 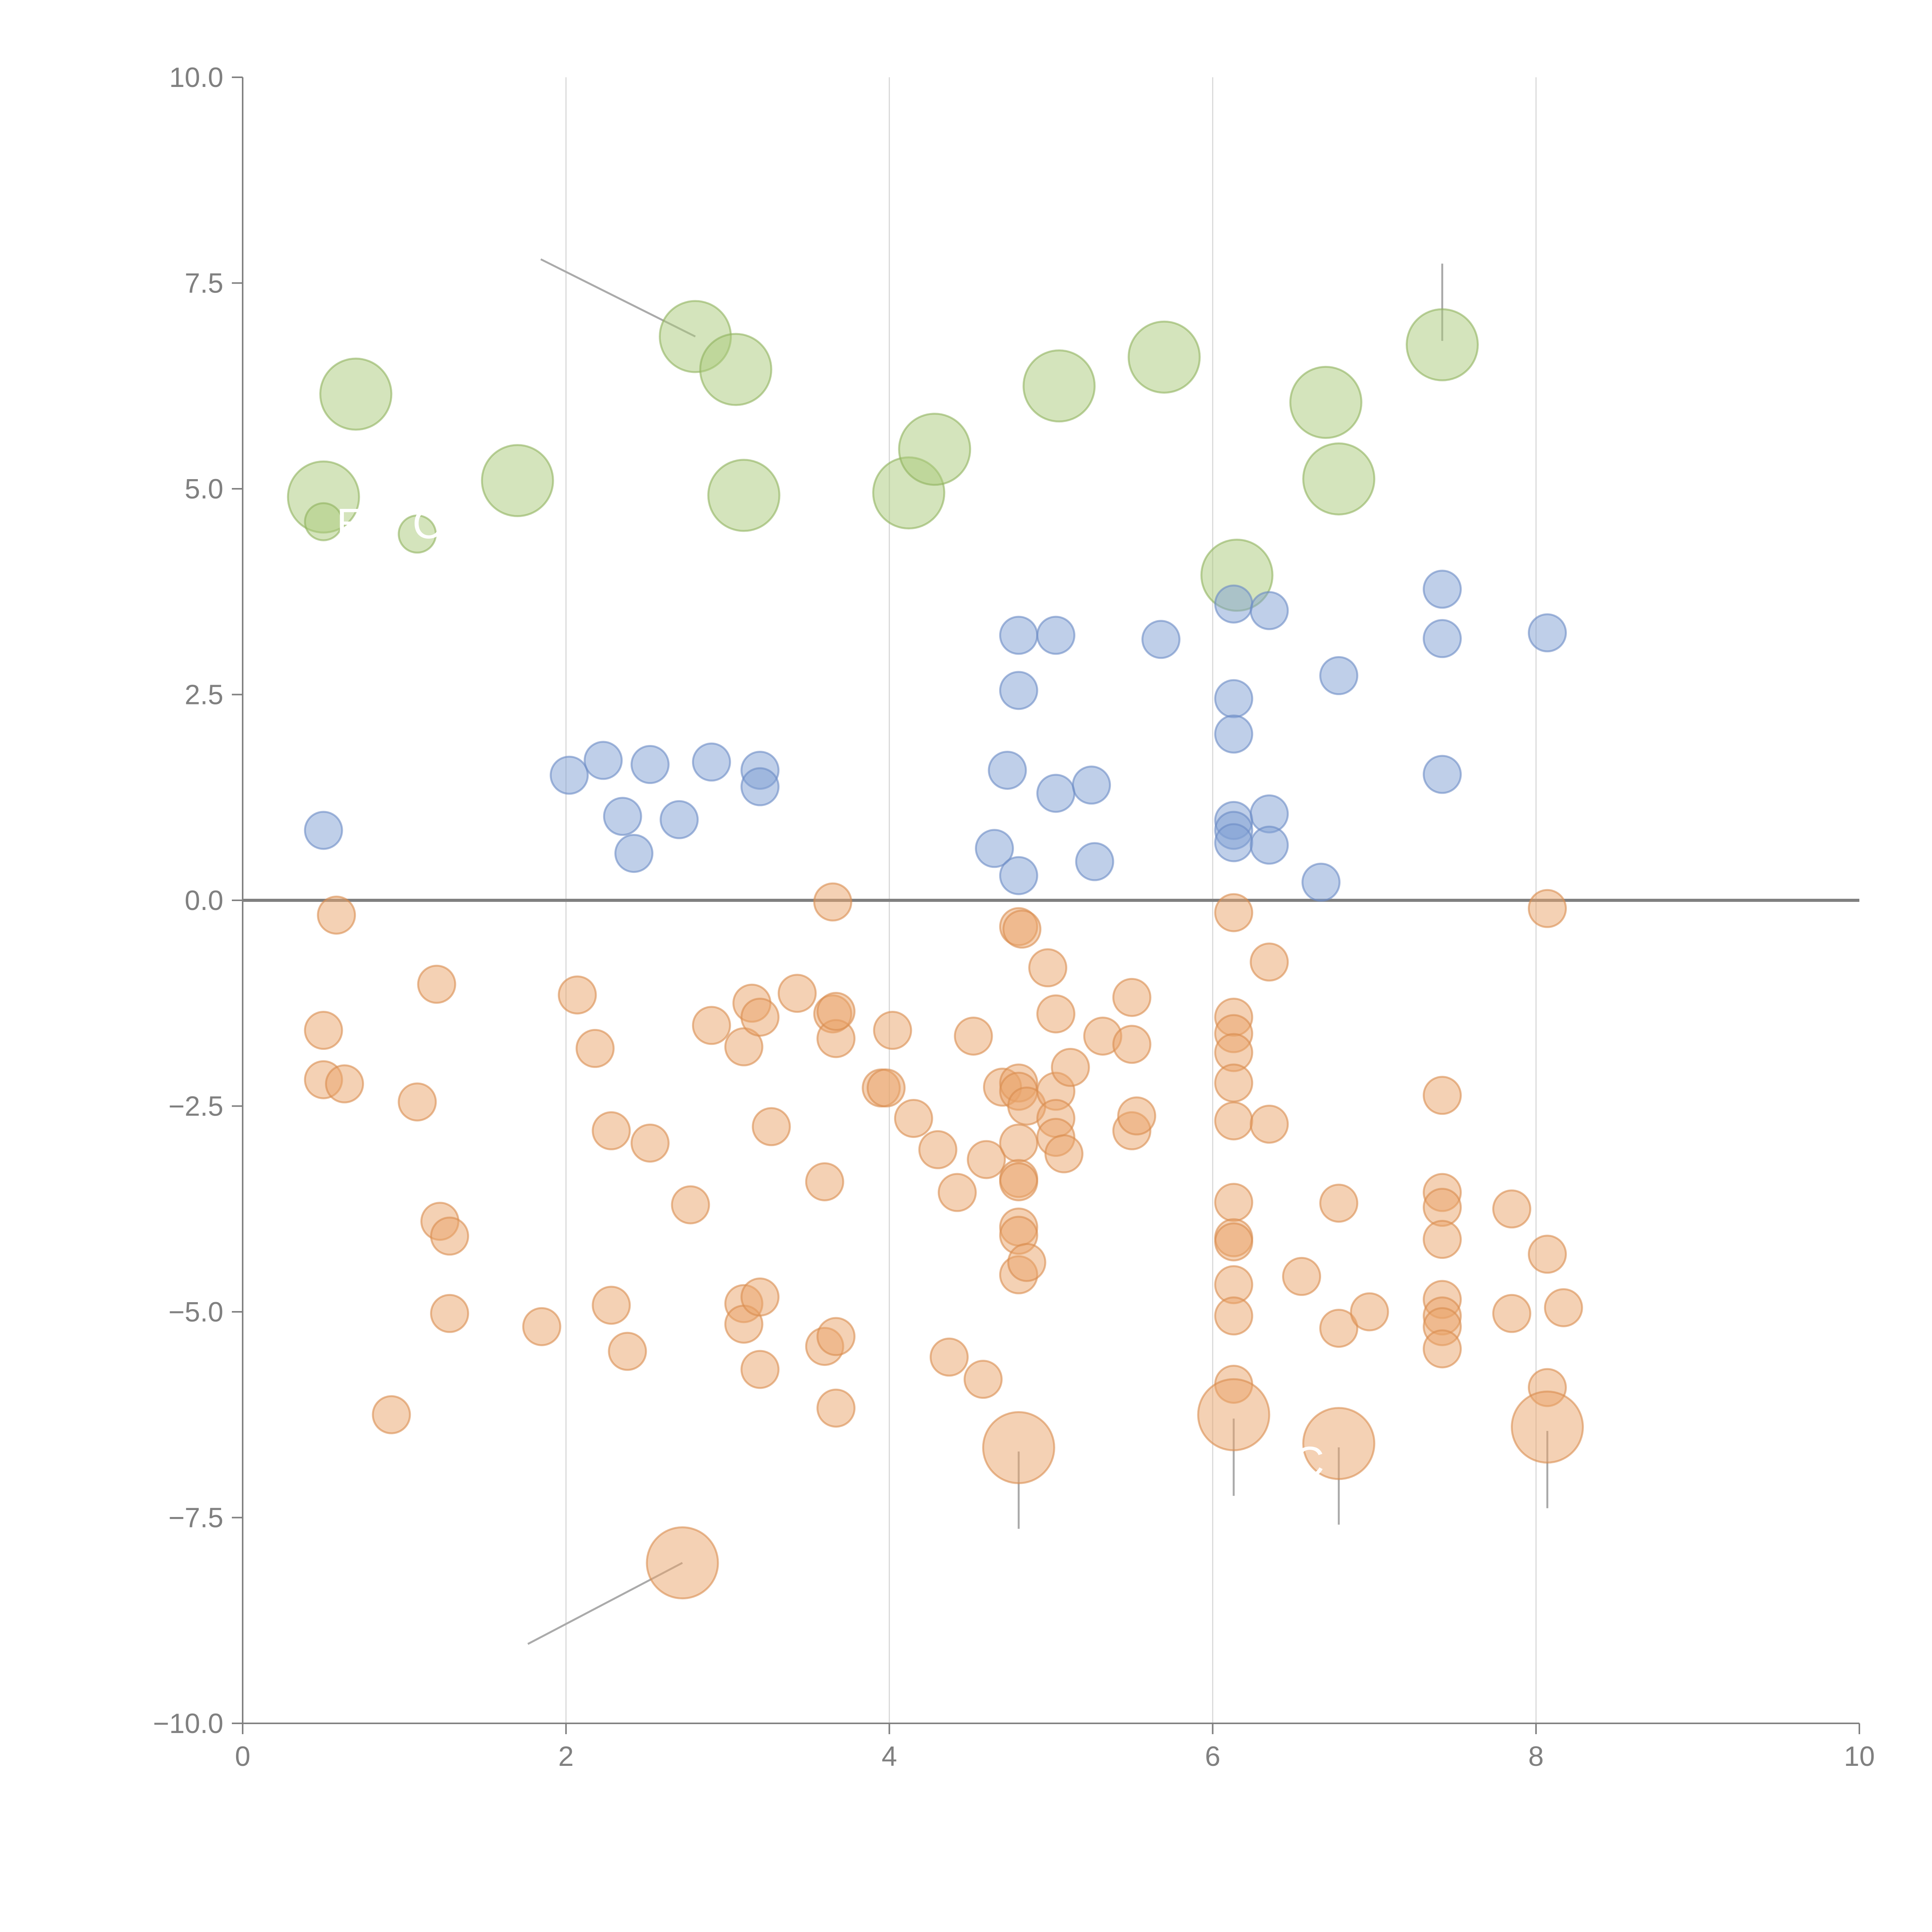 I want to click on annotation-label: C, so click(x=1309, y=1462).